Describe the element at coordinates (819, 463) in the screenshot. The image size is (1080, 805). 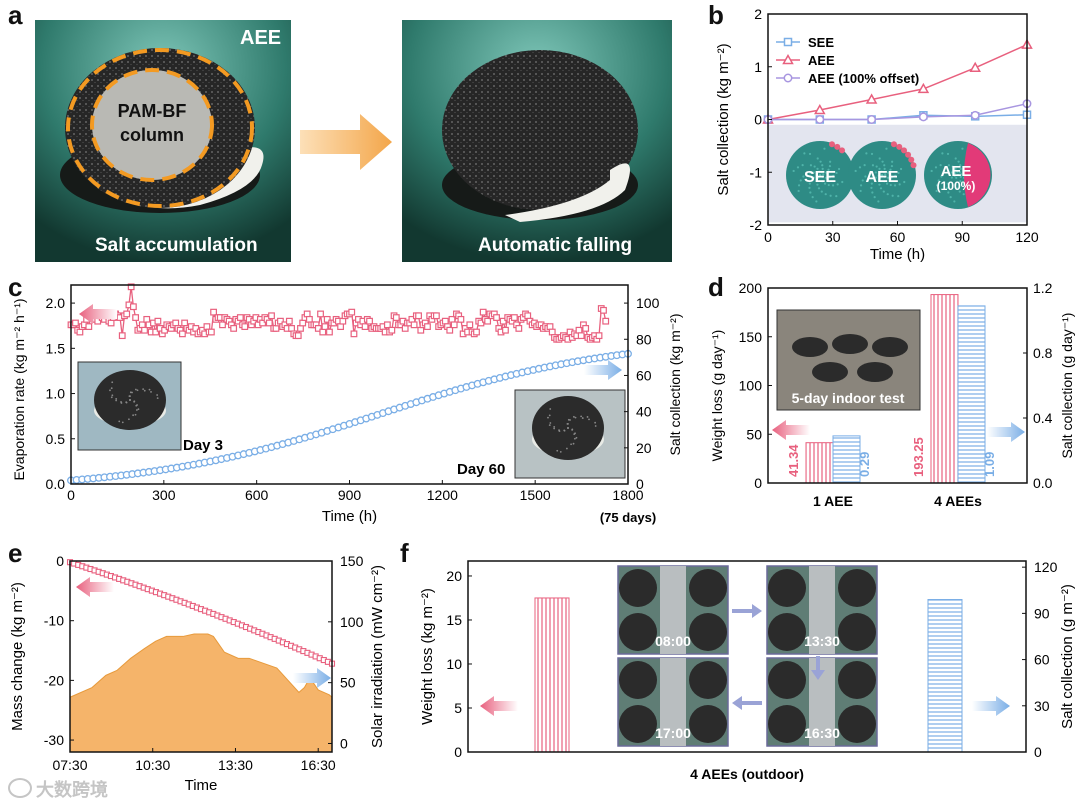
I see `bar-weight-loss` at that location.